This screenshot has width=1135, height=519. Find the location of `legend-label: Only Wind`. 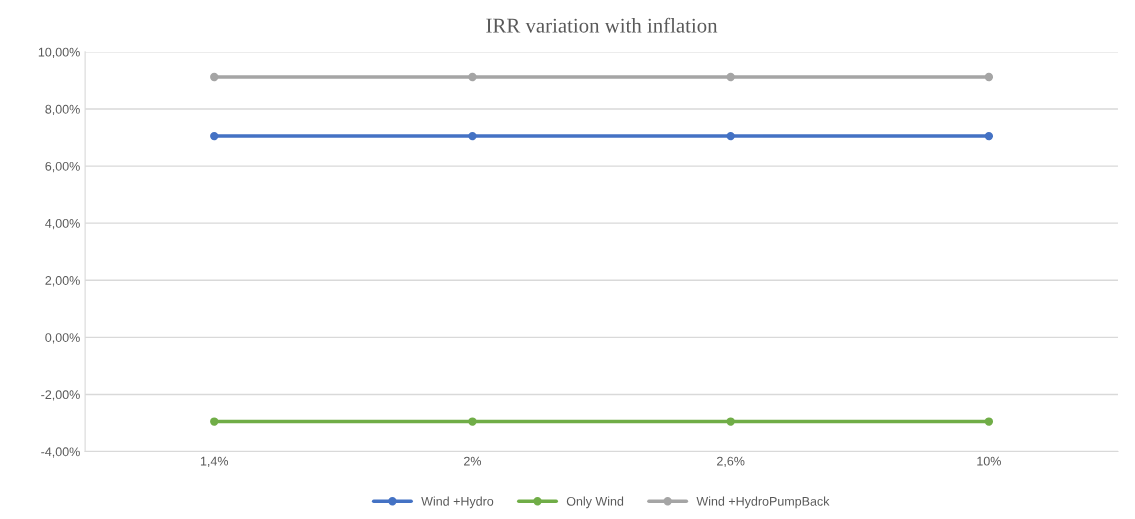

legend-label: Only Wind is located at coordinates (595, 502).